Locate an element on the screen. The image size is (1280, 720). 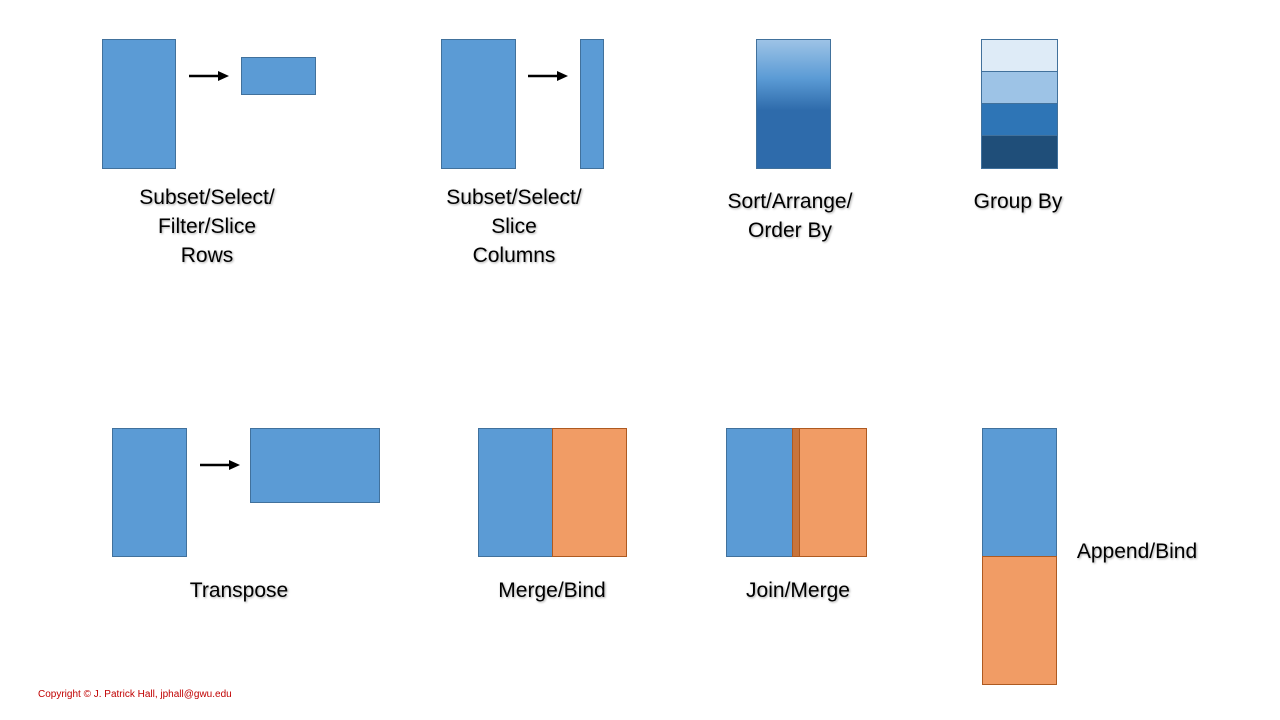
subset-rows-label-line-2: Filter/Slice is located at coordinates (207, 226).